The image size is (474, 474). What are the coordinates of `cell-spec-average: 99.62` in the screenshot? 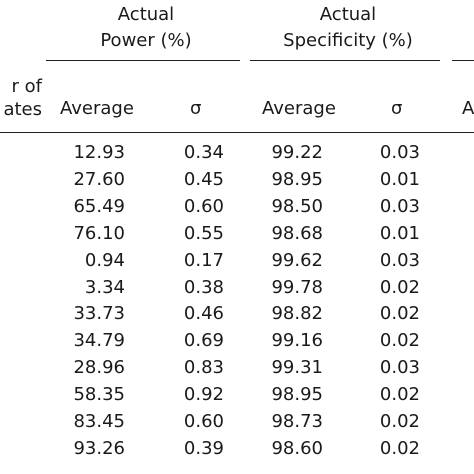 It's located at (297, 260).